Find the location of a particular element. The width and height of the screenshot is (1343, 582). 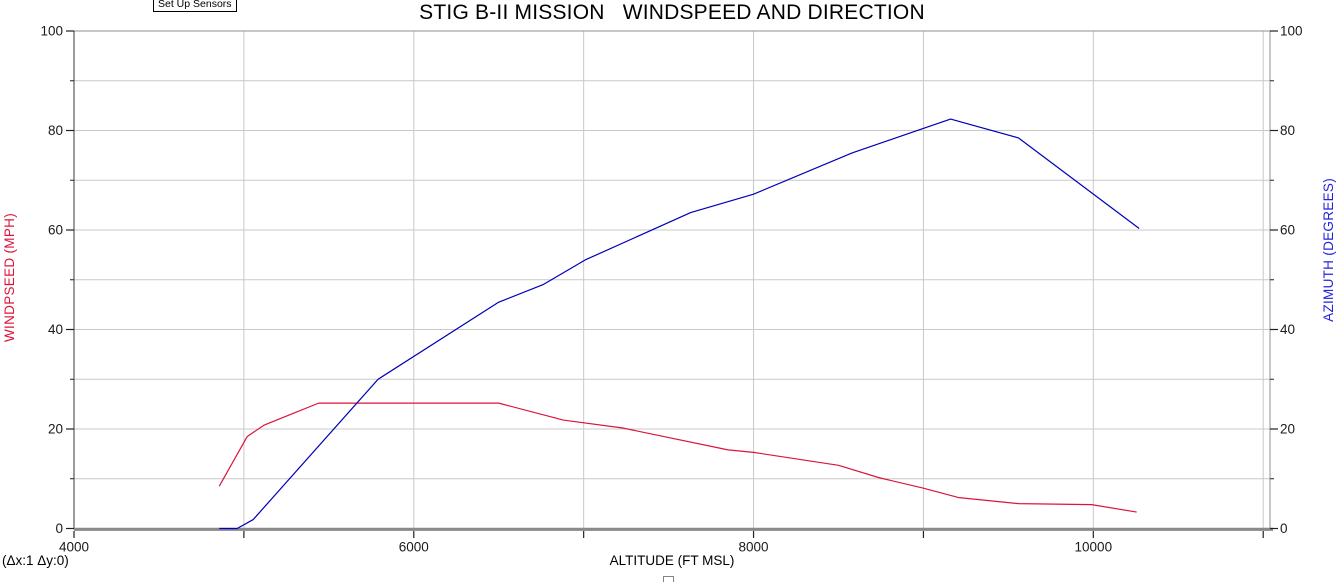

checkbox is located at coordinates (668, 579).